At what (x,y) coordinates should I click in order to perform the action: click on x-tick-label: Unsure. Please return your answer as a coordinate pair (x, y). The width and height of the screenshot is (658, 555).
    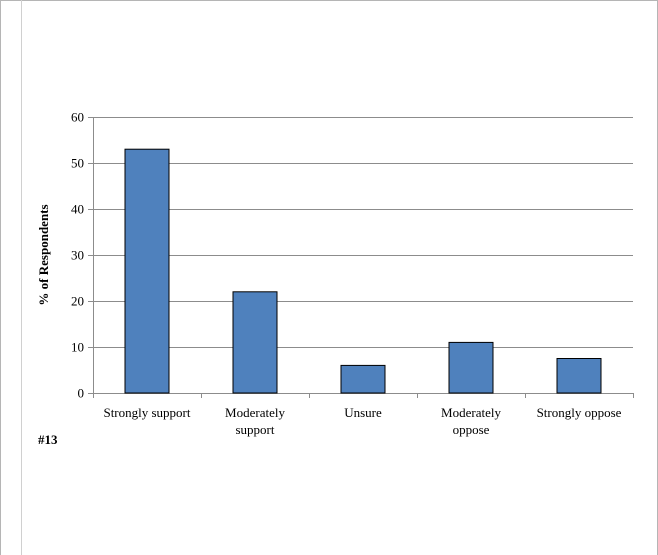
    Looking at the image, I should click on (363, 412).